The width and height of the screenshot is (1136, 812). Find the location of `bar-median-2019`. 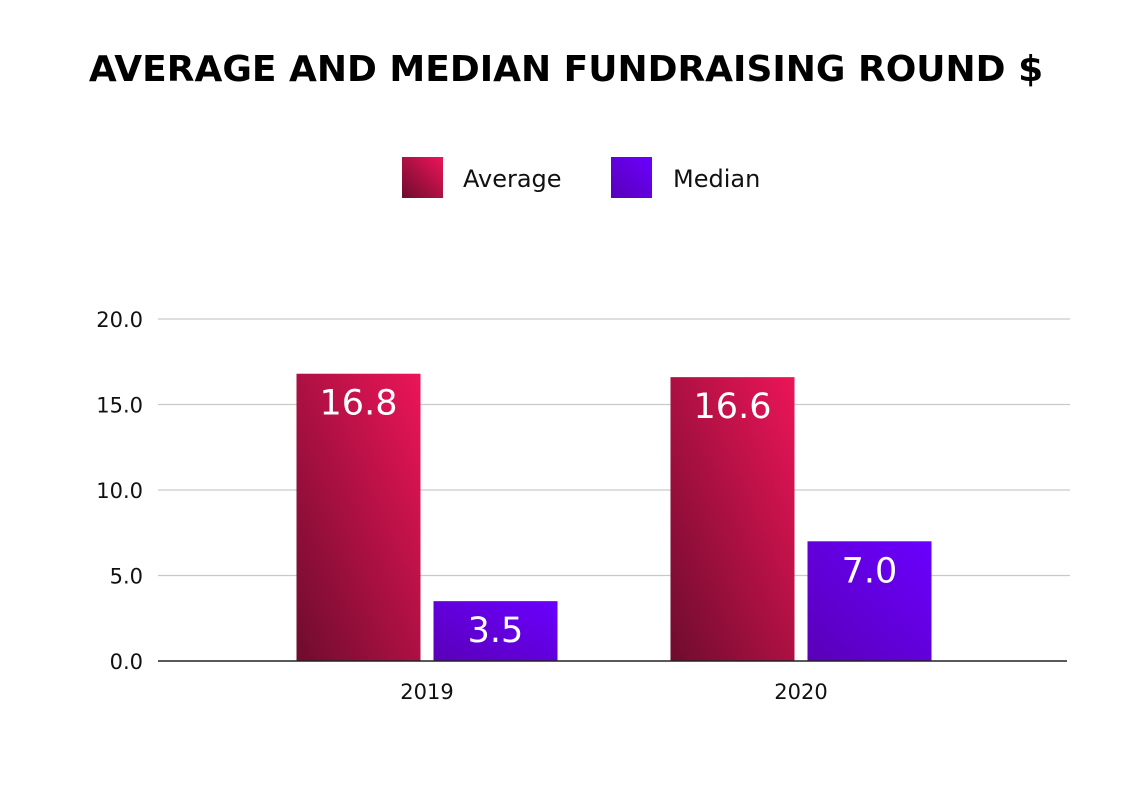

bar-median-2019 is located at coordinates (495, 631).